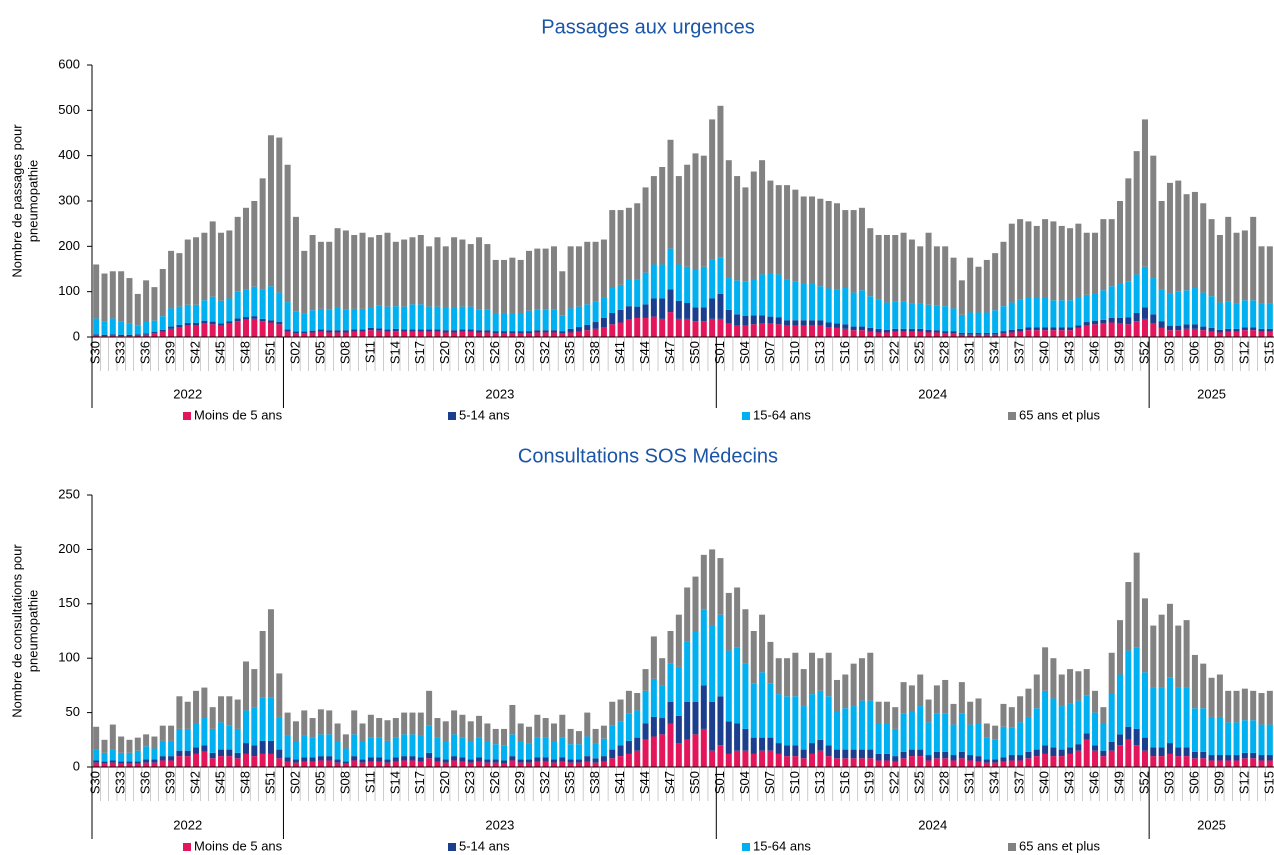  Describe the element at coordinates (69, 602) in the screenshot. I see `y-tick-label: 150` at that location.